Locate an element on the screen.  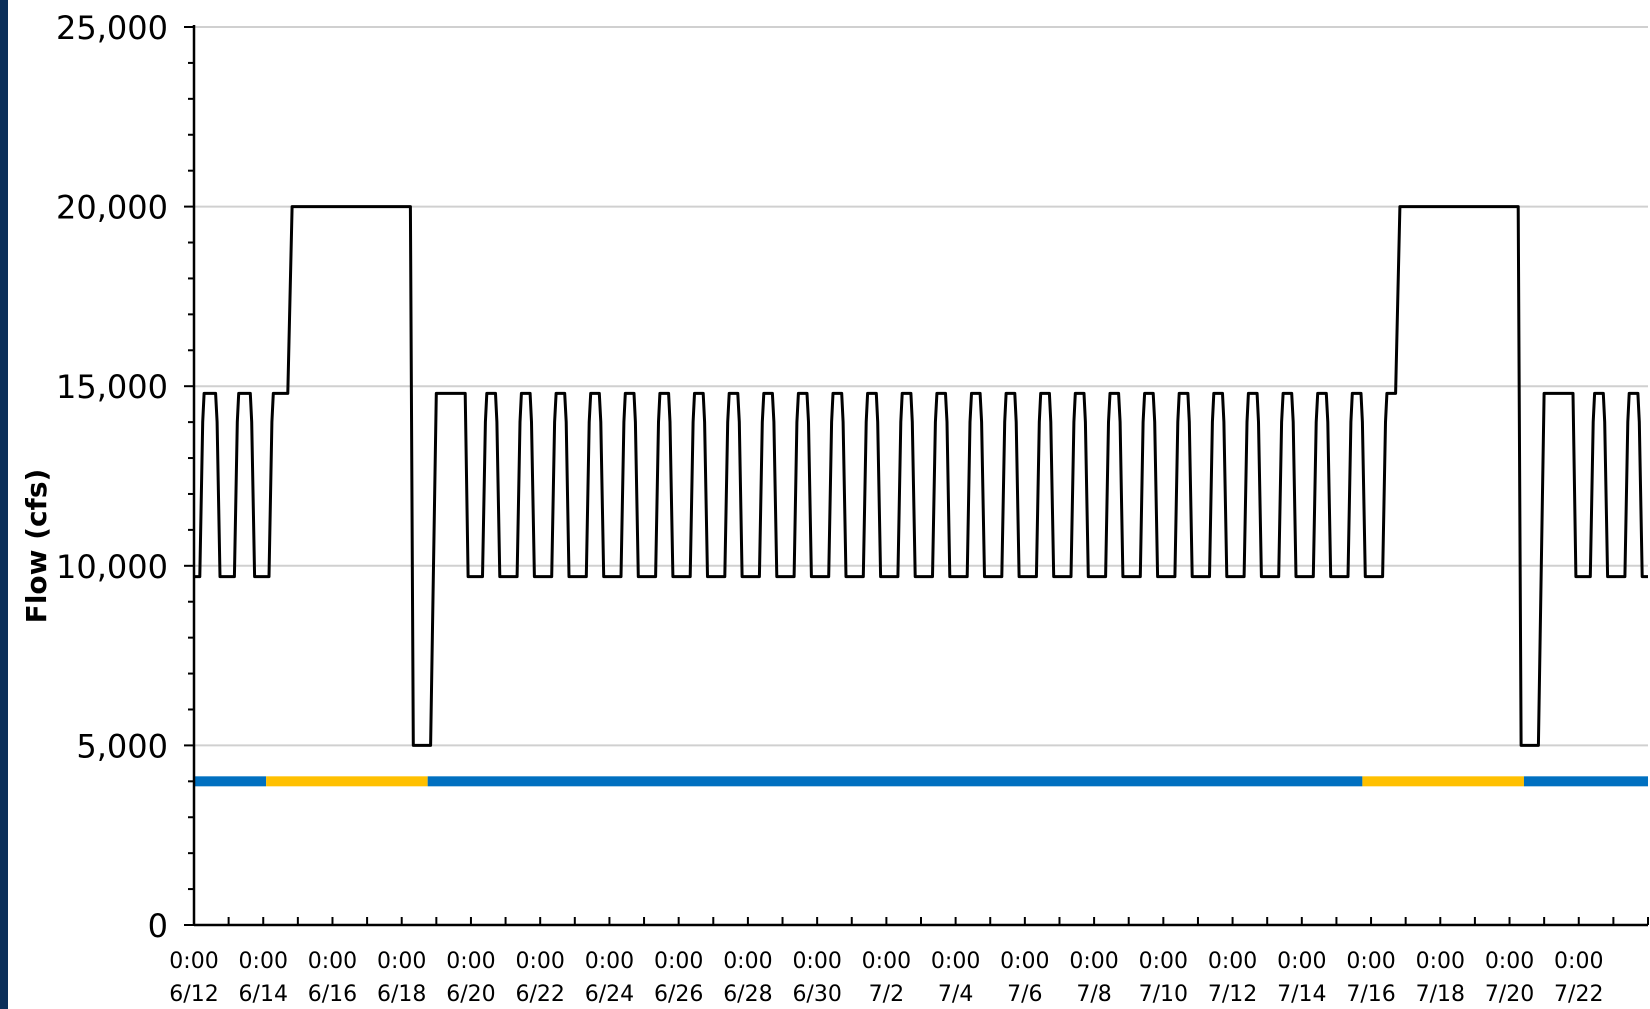
x-tick-label: 0:00 7/20 is located at coordinates (1509, 978).